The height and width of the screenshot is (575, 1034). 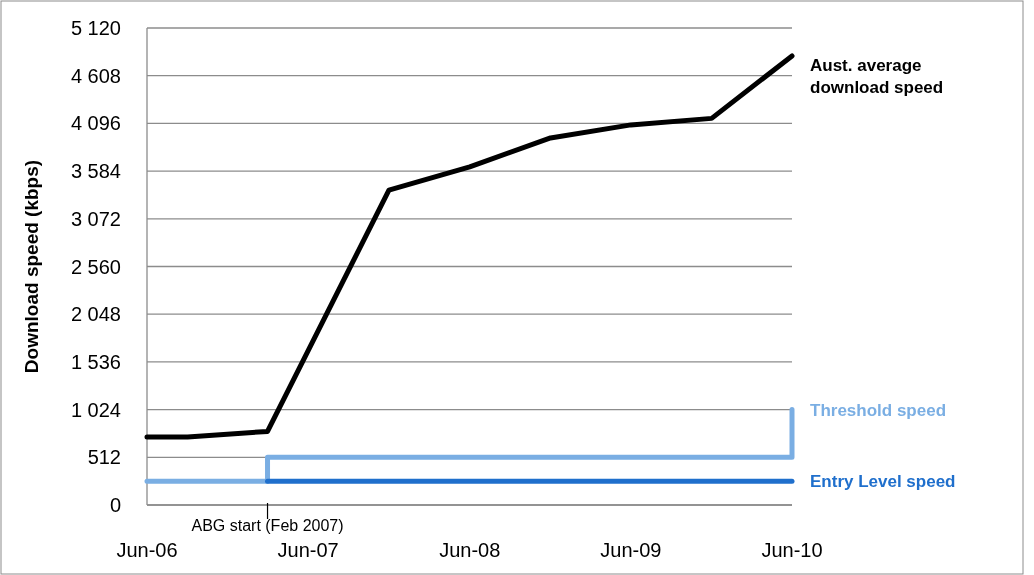 What do you see at coordinates (95, 314) in the screenshot?
I see `y-tick-label: 2 048` at bounding box center [95, 314].